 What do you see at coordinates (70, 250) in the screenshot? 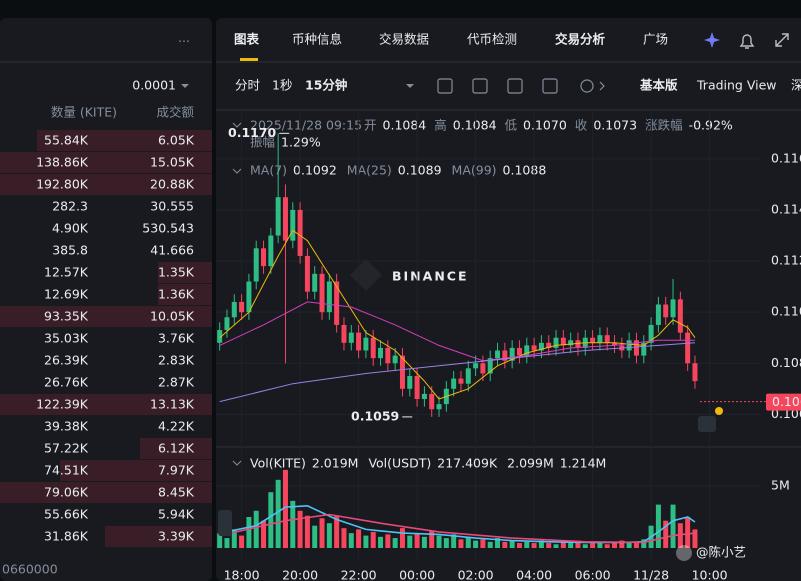
I see `quantity: 385.8` at bounding box center [70, 250].